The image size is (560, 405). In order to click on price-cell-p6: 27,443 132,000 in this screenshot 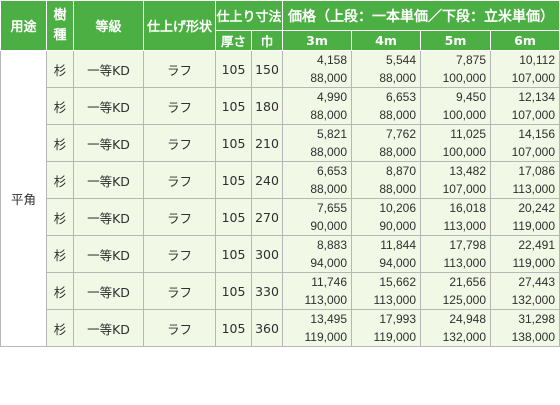, I will do `click(525, 291)`.